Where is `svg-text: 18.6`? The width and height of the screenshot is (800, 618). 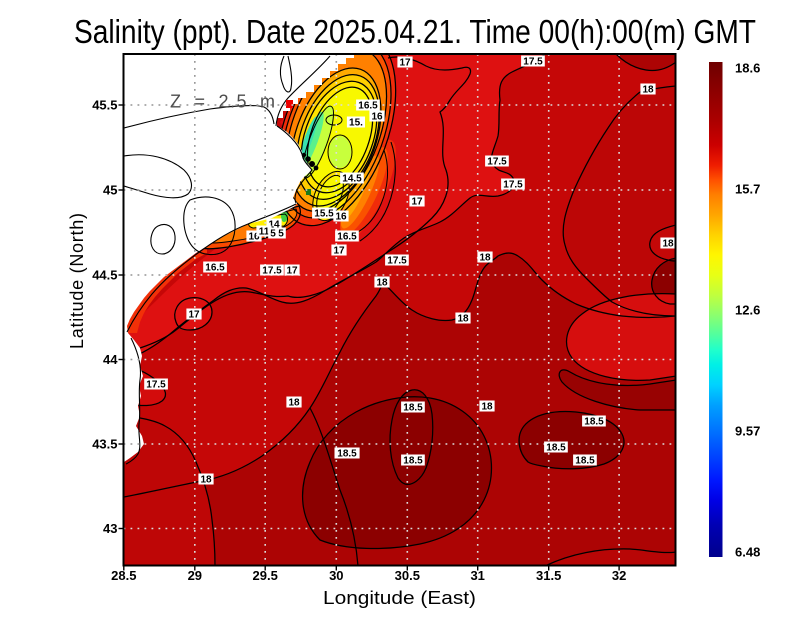
svg-text: 18.6 is located at coordinates (747, 68).